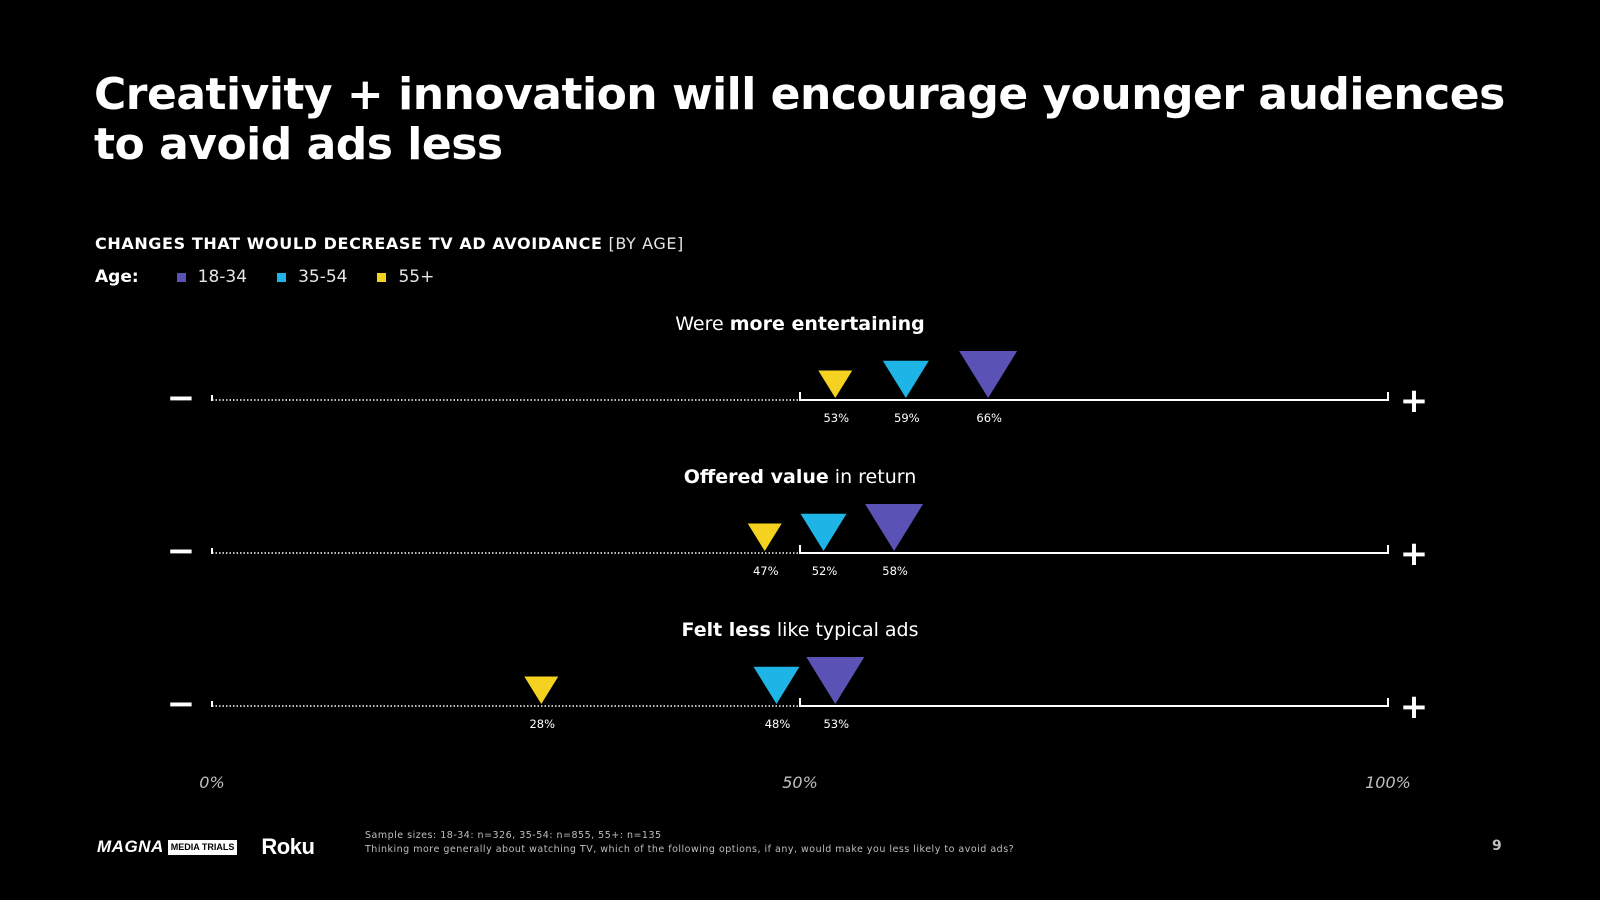  I want to click on page-number: 9, so click(1497, 846).